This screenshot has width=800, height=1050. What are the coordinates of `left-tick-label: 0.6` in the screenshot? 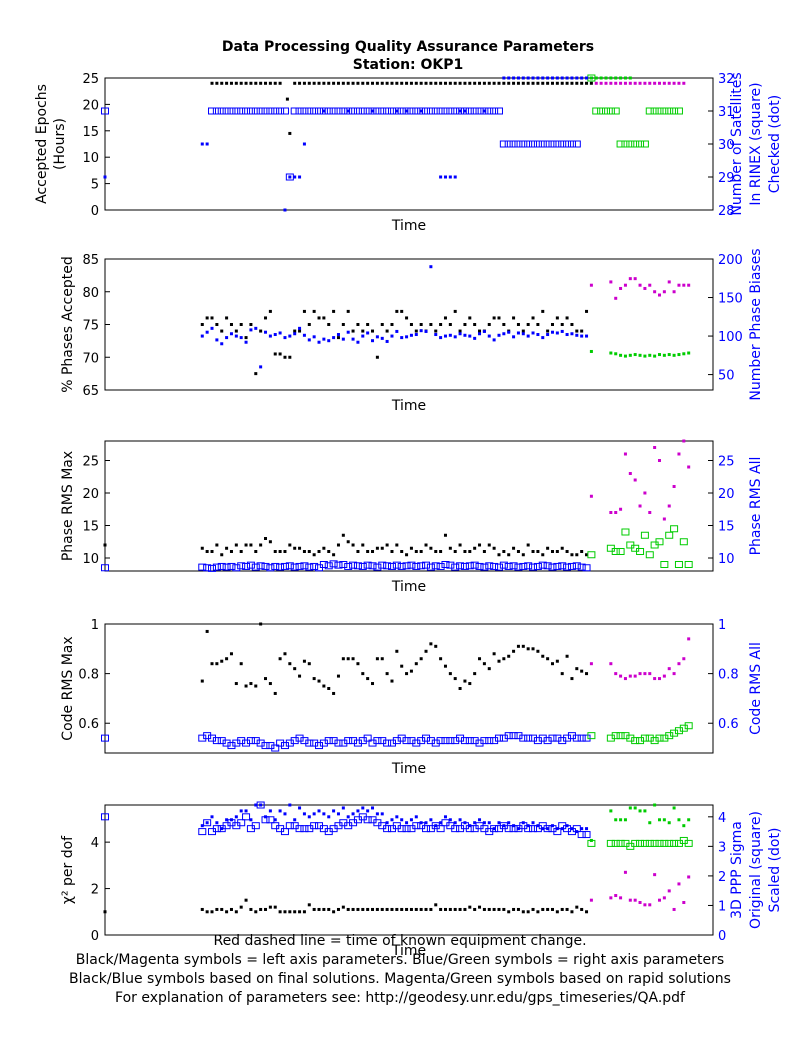 It's located at (88, 724).